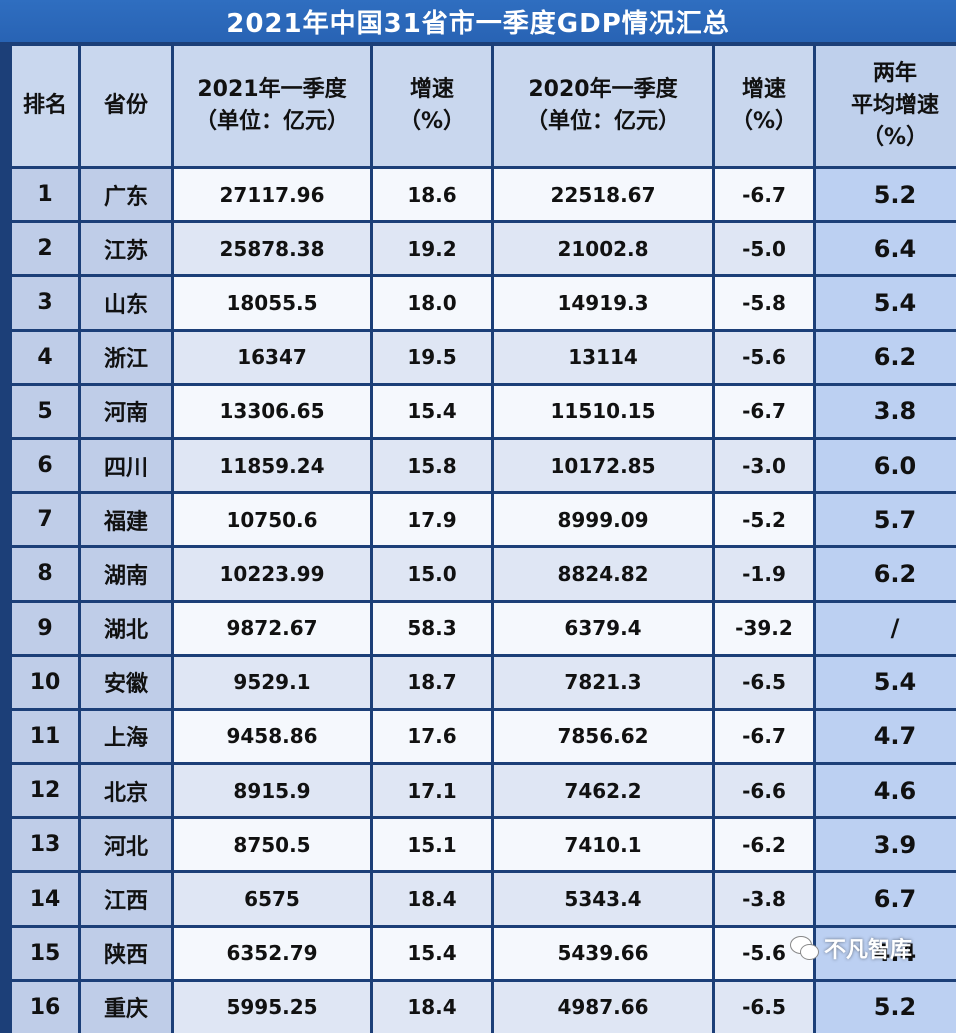 The width and height of the screenshot is (956, 1033). I want to click on province-cell: 广东, so click(126, 195).